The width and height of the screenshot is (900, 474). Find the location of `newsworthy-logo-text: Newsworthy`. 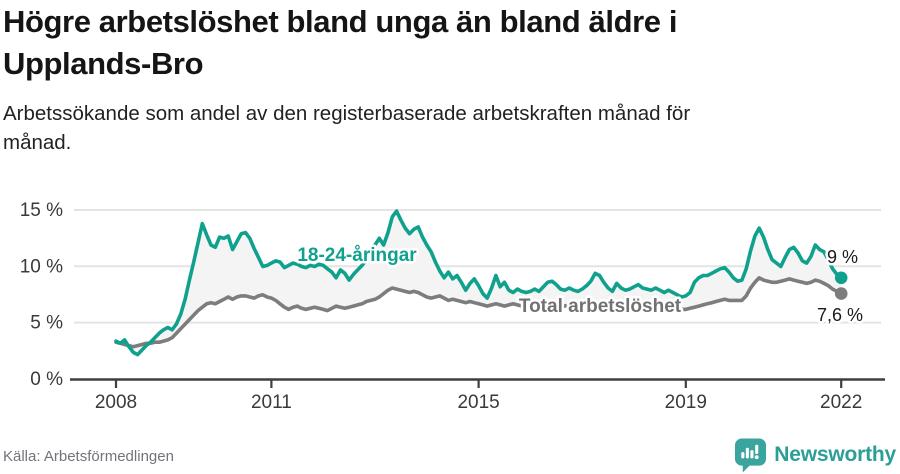

newsworthy-logo-text: Newsworthy is located at coordinates (835, 454).